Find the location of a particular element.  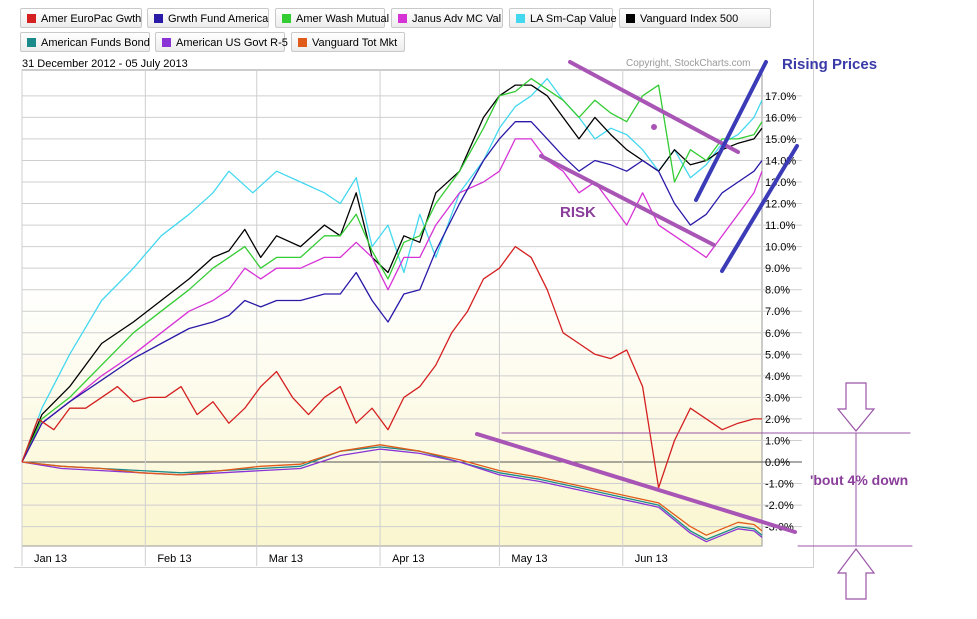

legend-label: Janus Adv MC Val is located at coordinates (457, 19).